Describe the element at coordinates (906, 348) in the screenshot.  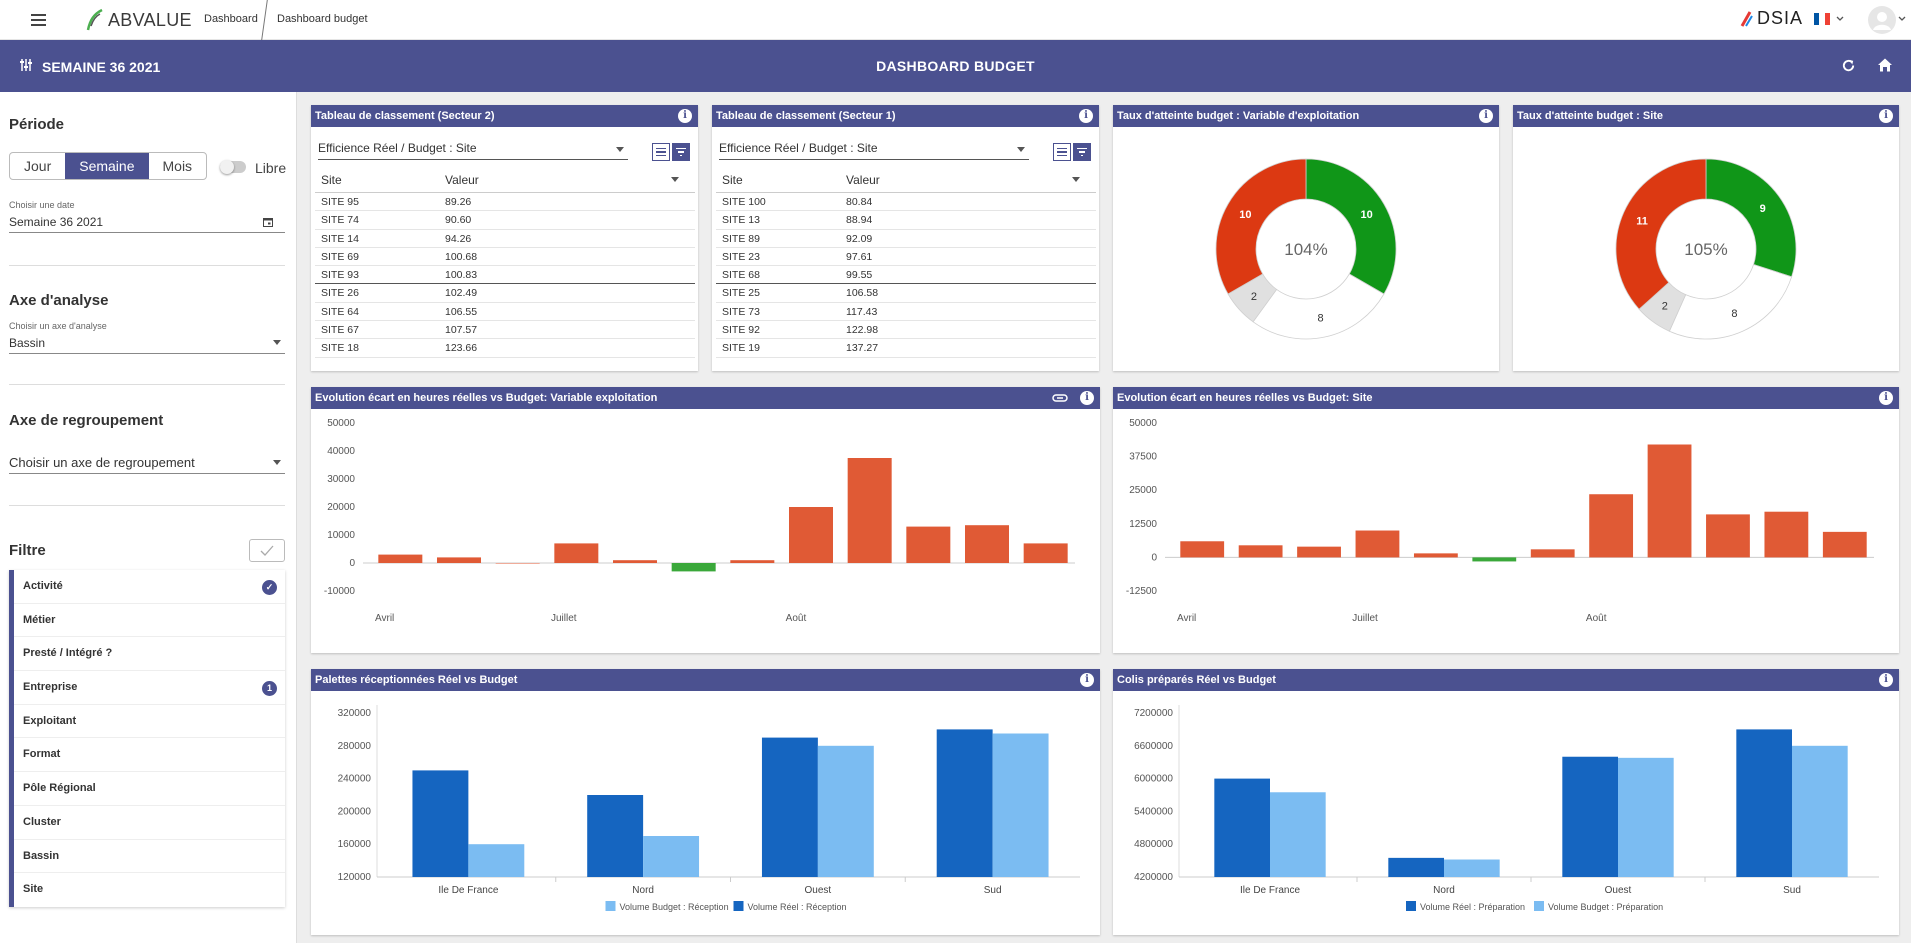
I see `table-row: SITE 19 137.27` at that location.